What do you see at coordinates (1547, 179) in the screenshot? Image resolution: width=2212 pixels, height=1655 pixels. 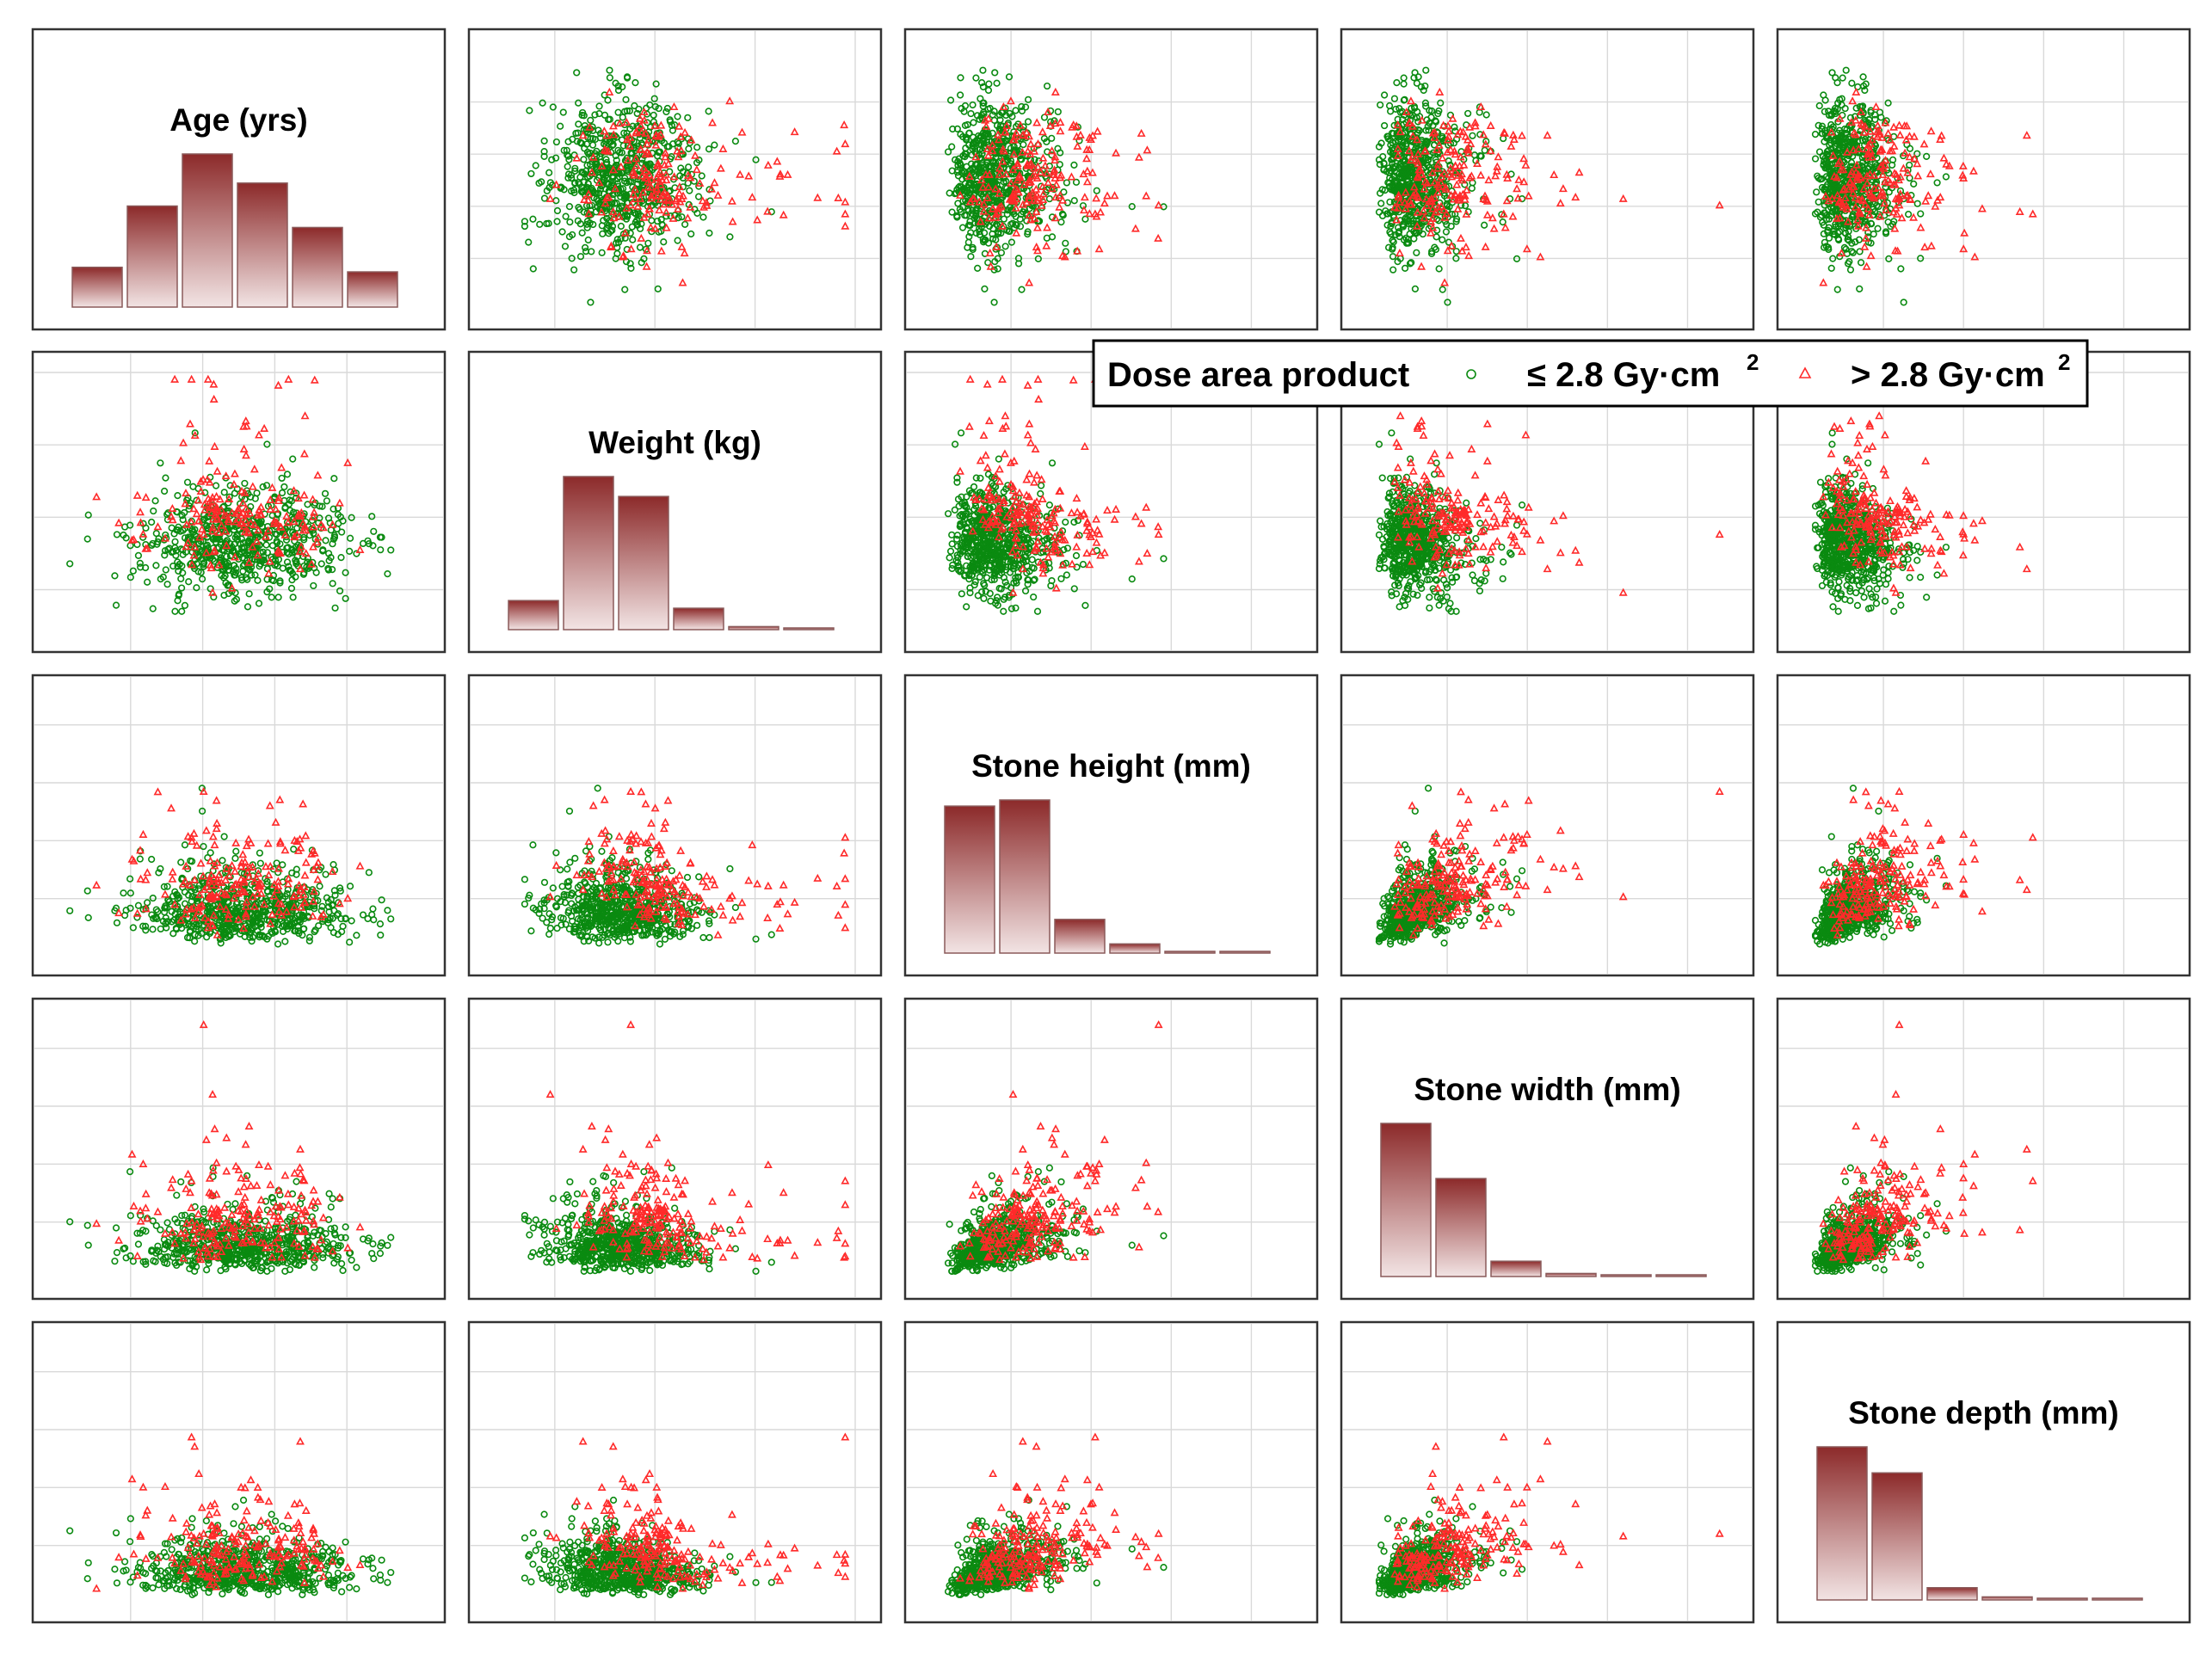 I see `panel-r1-c4` at bounding box center [1547, 179].